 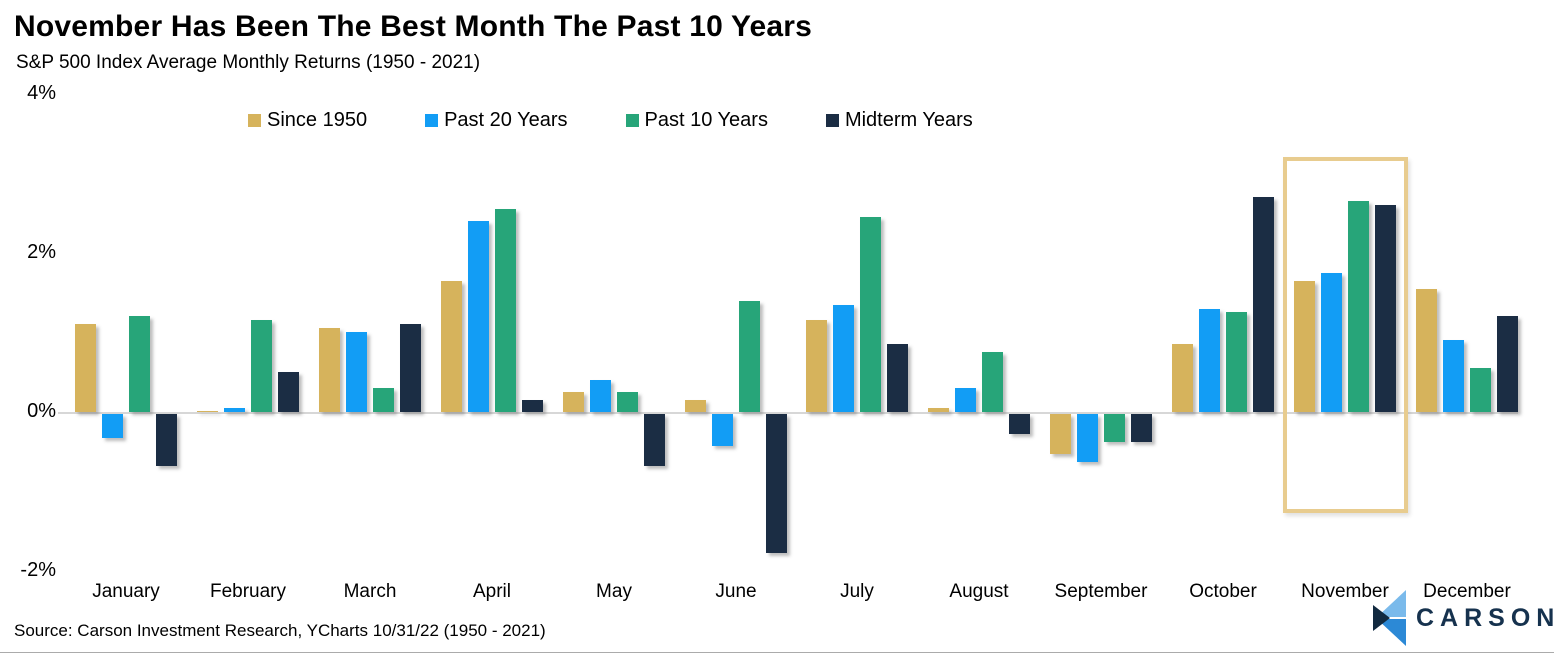 What do you see at coordinates (1101, 591) in the screenshot?
I see `x-axis-label-september: September` at bounding box center [1101, 591].